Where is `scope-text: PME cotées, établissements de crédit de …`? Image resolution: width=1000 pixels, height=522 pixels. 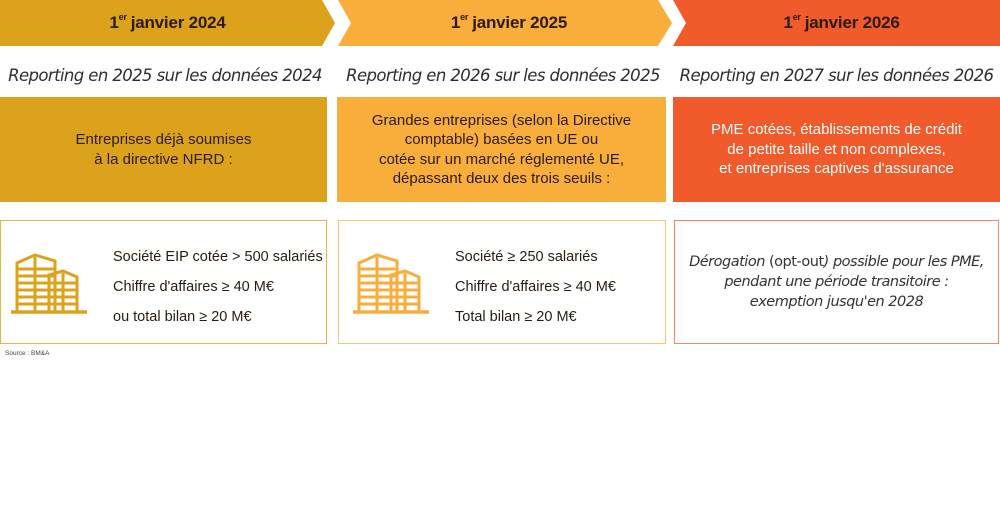
scope-text: PME cotées, établissements de crédit de … is located at coordinates (836, 149).